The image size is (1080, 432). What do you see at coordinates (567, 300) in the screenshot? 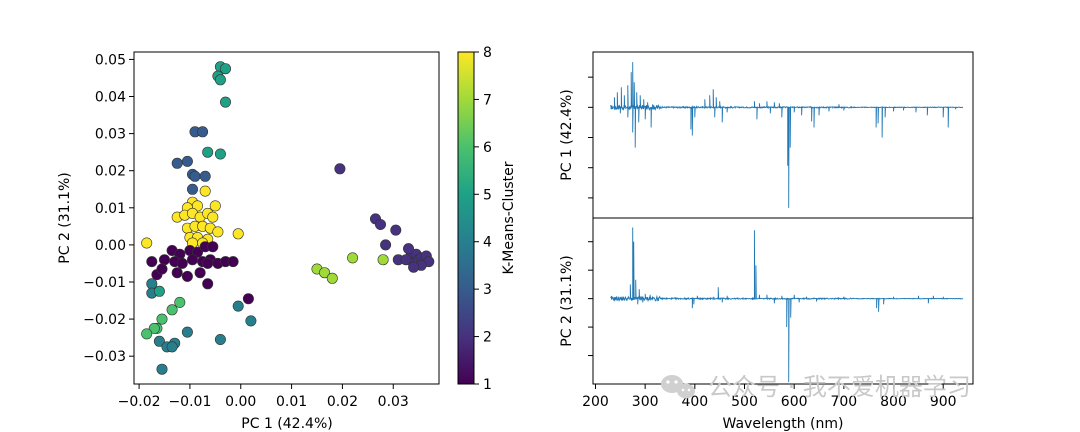
I see `pc2-y-axis-label: PC 2 (31.1%)` at bounding box center [567, 300].